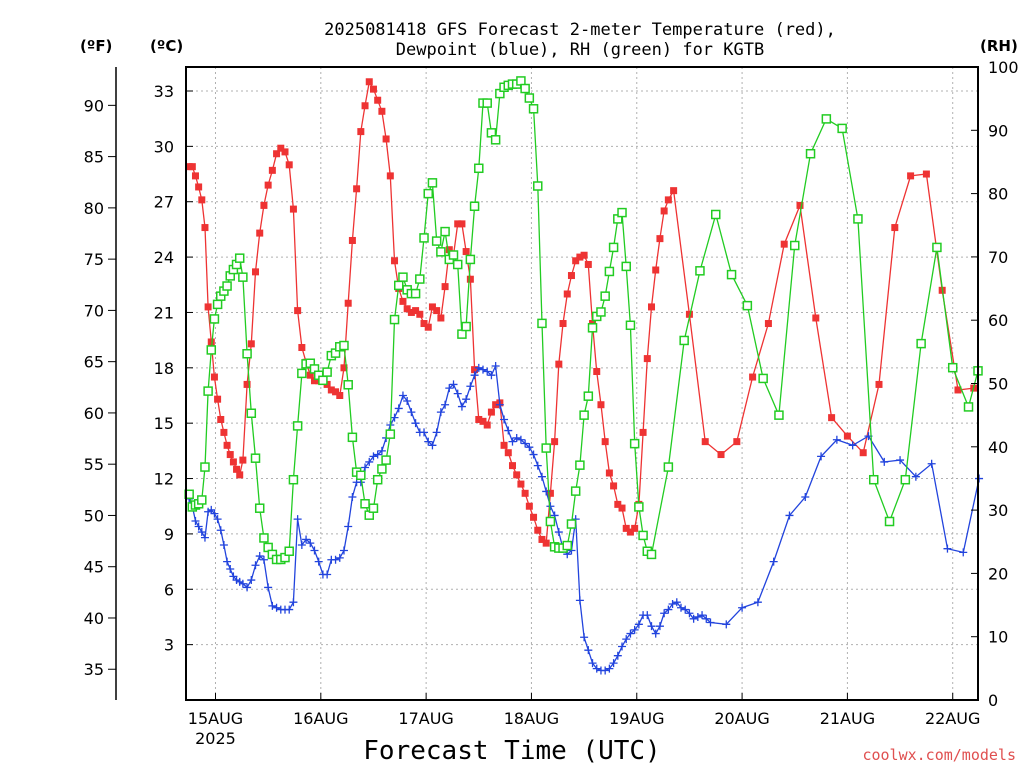 The width and height of the screenshot is (1024, 768). Describe the element at coordinates (998, 320) in the screenshot. I see `rh-tick-label: 60` at that location.